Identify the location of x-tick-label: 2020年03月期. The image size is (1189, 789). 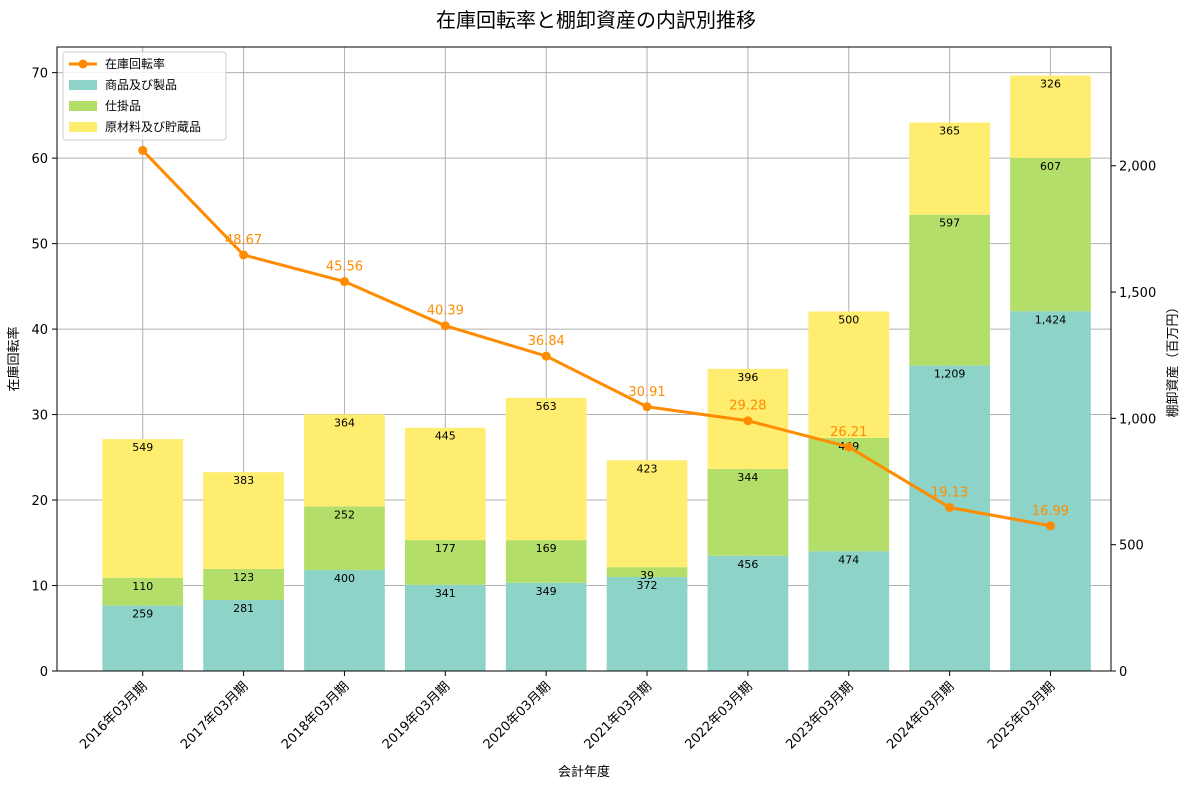
(517, 715).